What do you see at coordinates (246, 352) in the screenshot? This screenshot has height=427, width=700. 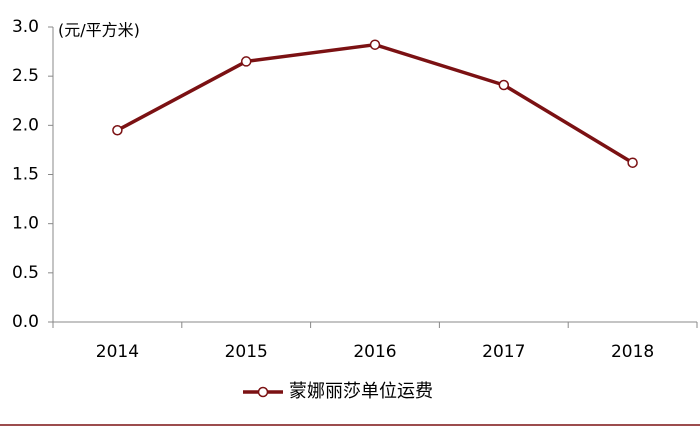 I see `x-tick-label: 2015` at bounding box center [246, 352].